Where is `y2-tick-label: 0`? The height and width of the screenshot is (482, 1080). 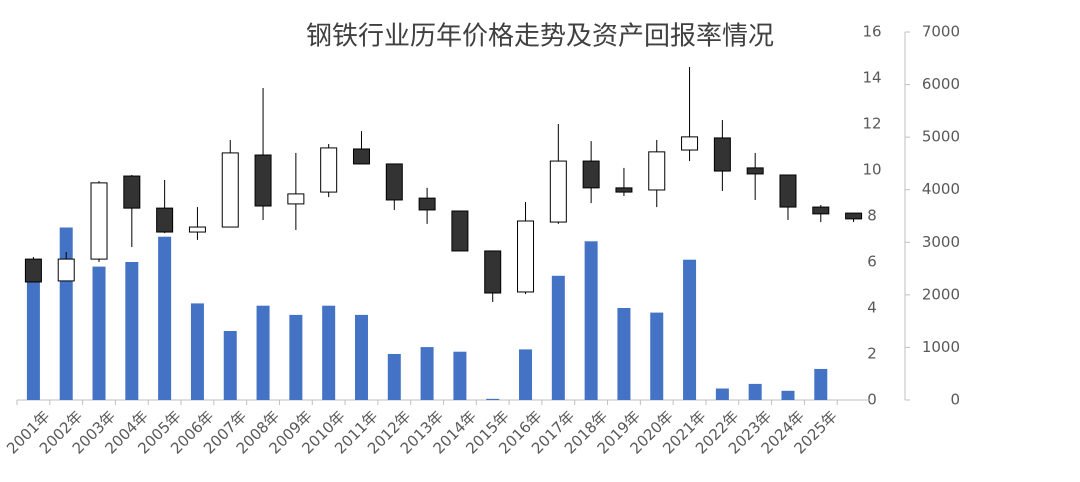
y2-tick-label: 0 is located at coordinates (955, 400).